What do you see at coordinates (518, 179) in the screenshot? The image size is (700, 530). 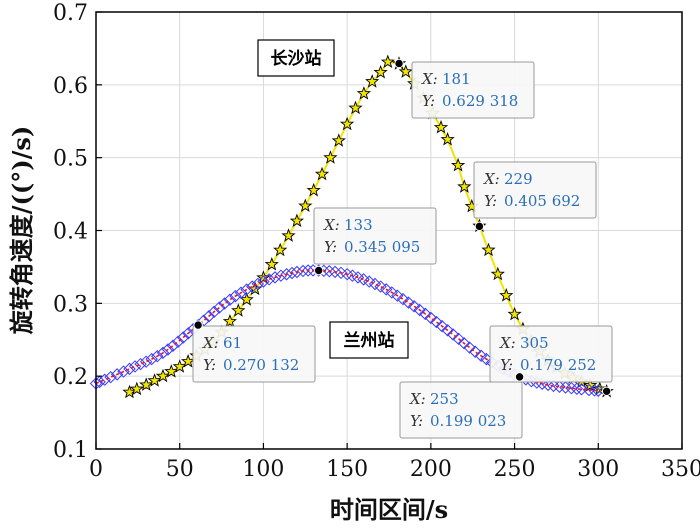 I see `datatip-value: 229` at bounding box center [518, 179].